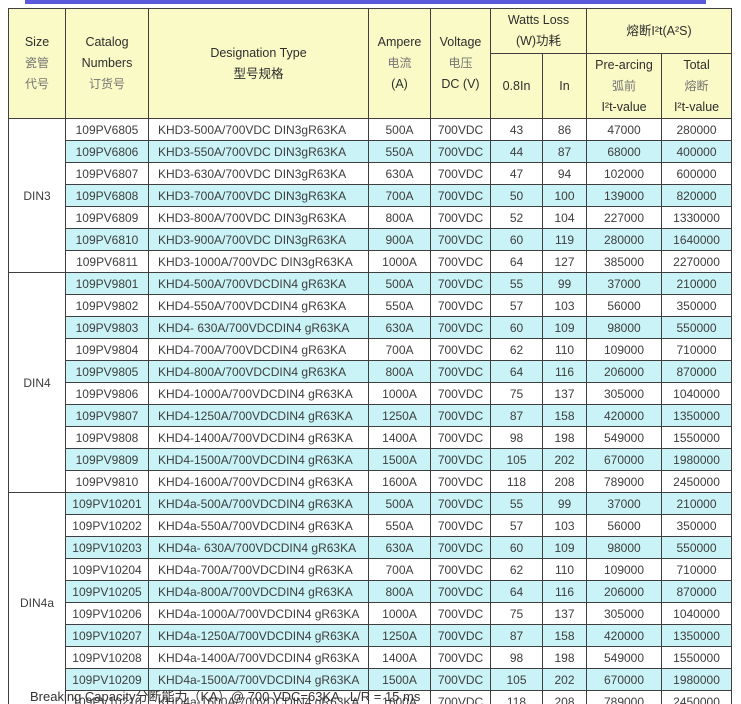  Describe the element at coordinates (36, 63) in the screenshot. I see `header-size-zh1: 瓷管` at that location.